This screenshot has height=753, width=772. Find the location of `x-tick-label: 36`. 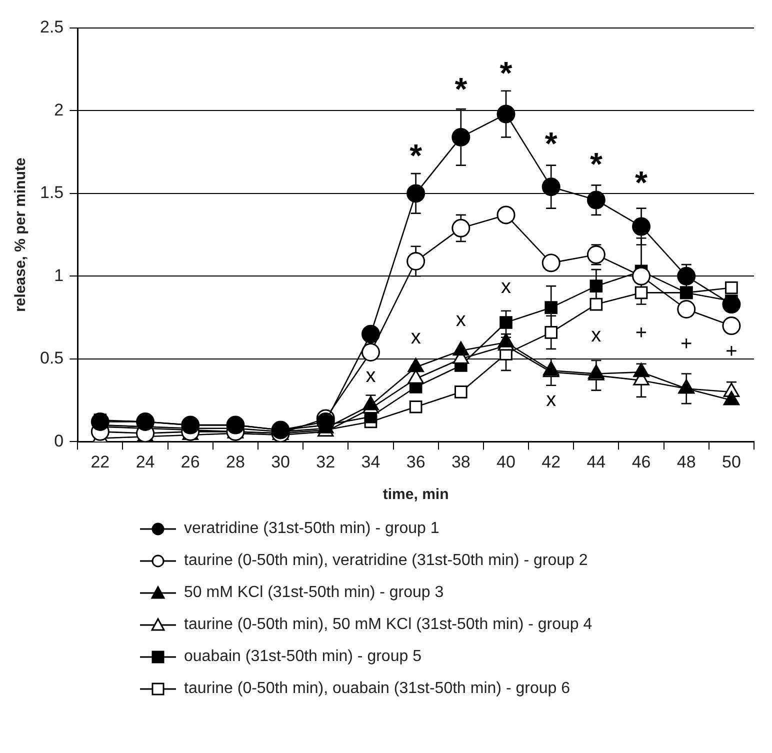

x-tick-label: 36 is located at coordinates (416, 462).